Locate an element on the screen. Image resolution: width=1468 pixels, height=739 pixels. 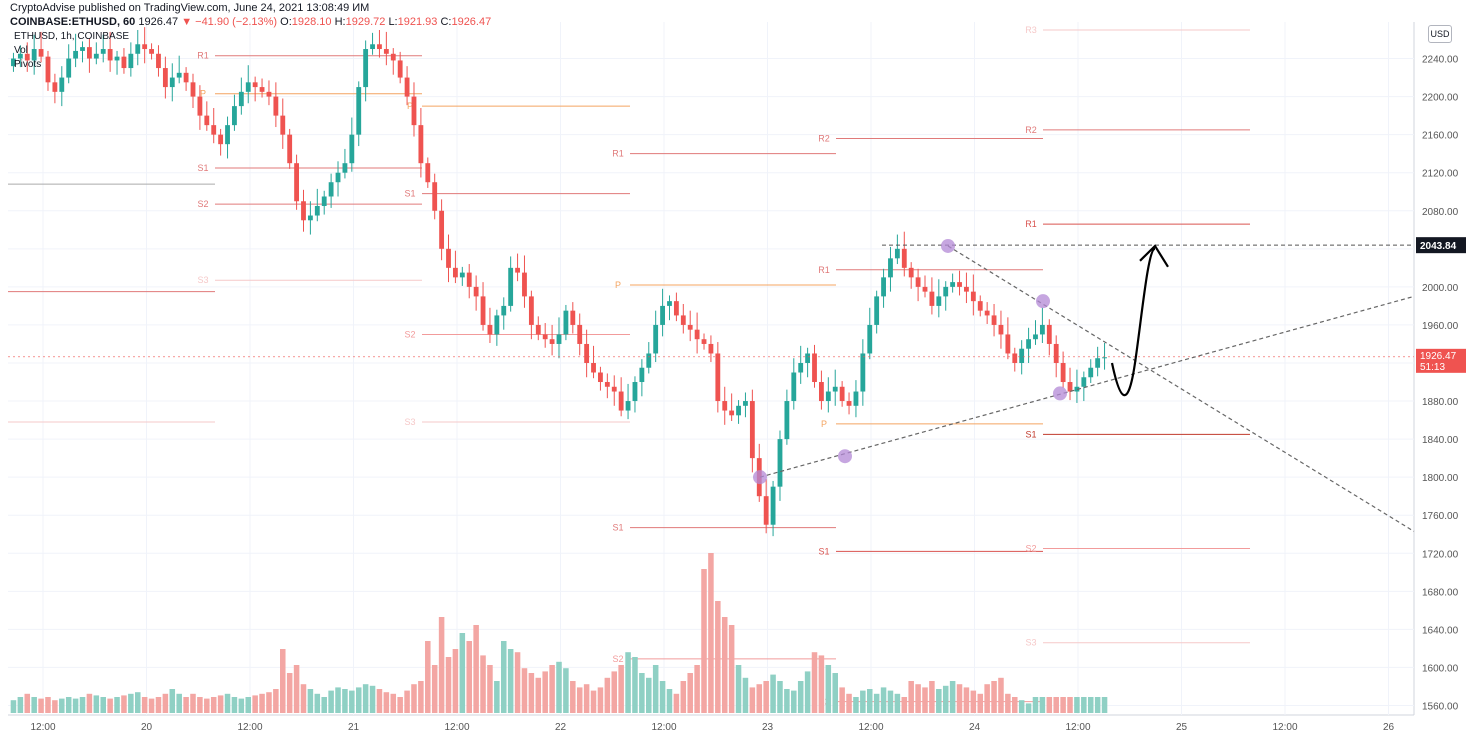
pivot-label: S1 is located at coordinates (823, 551).